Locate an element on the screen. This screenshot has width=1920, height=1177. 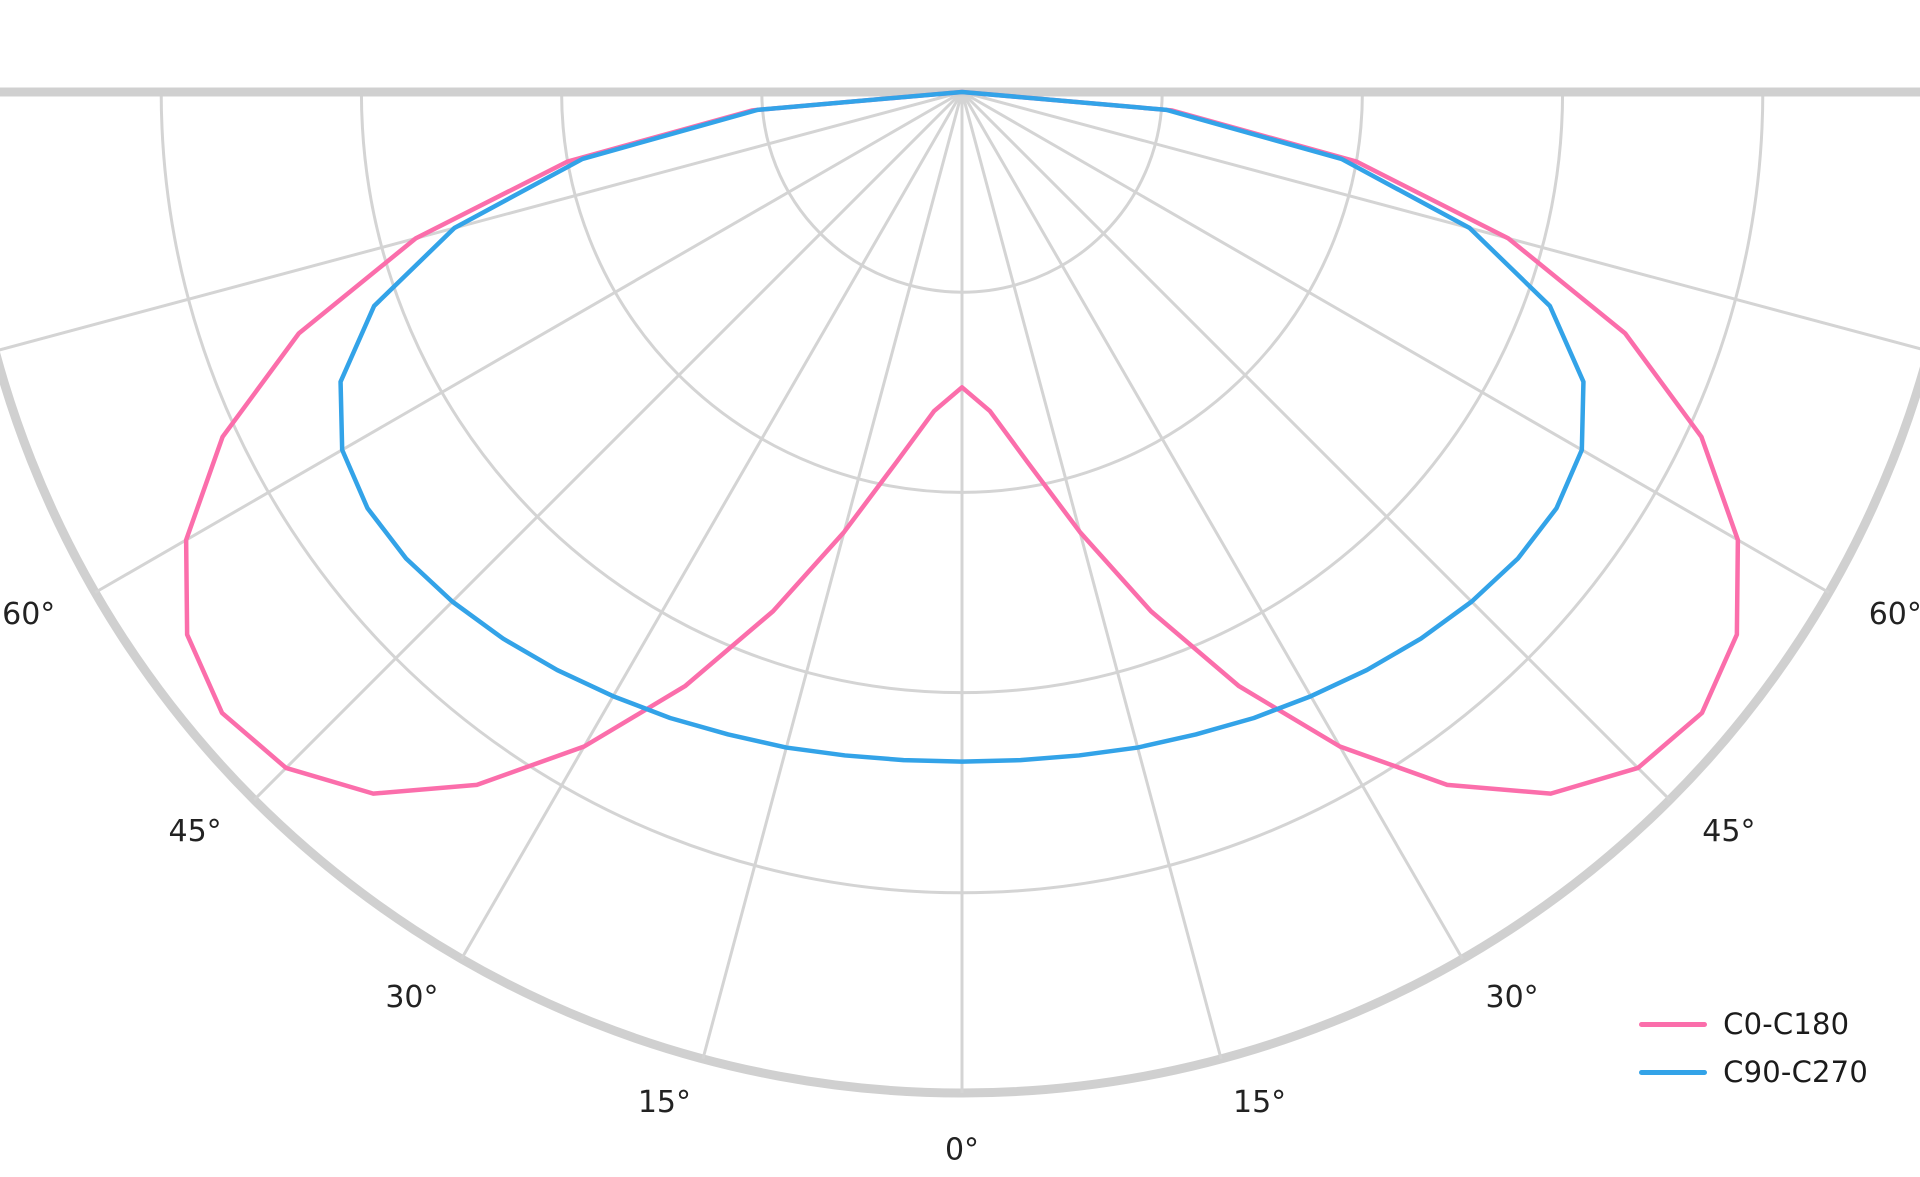
legend-item-c90-c270: C90-C270 is located at coordinates (1753, 1072).